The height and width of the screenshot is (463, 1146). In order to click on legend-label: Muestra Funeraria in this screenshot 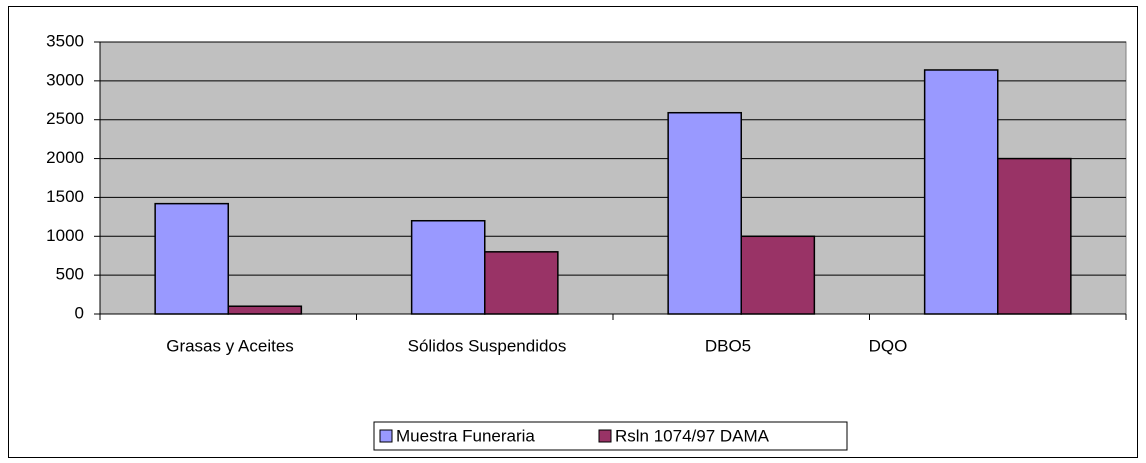, I will do `click(465, 435)`.